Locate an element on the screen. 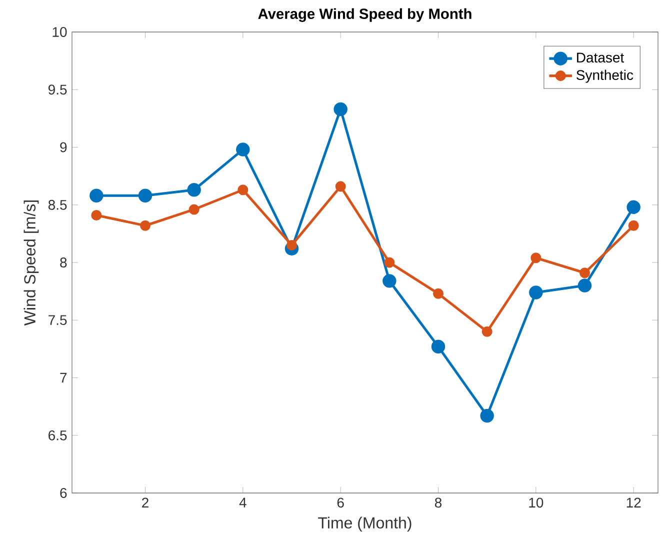 This screenshot has height=553, width=669. y-tick-label: 6 is located at coordinates (63, 493).